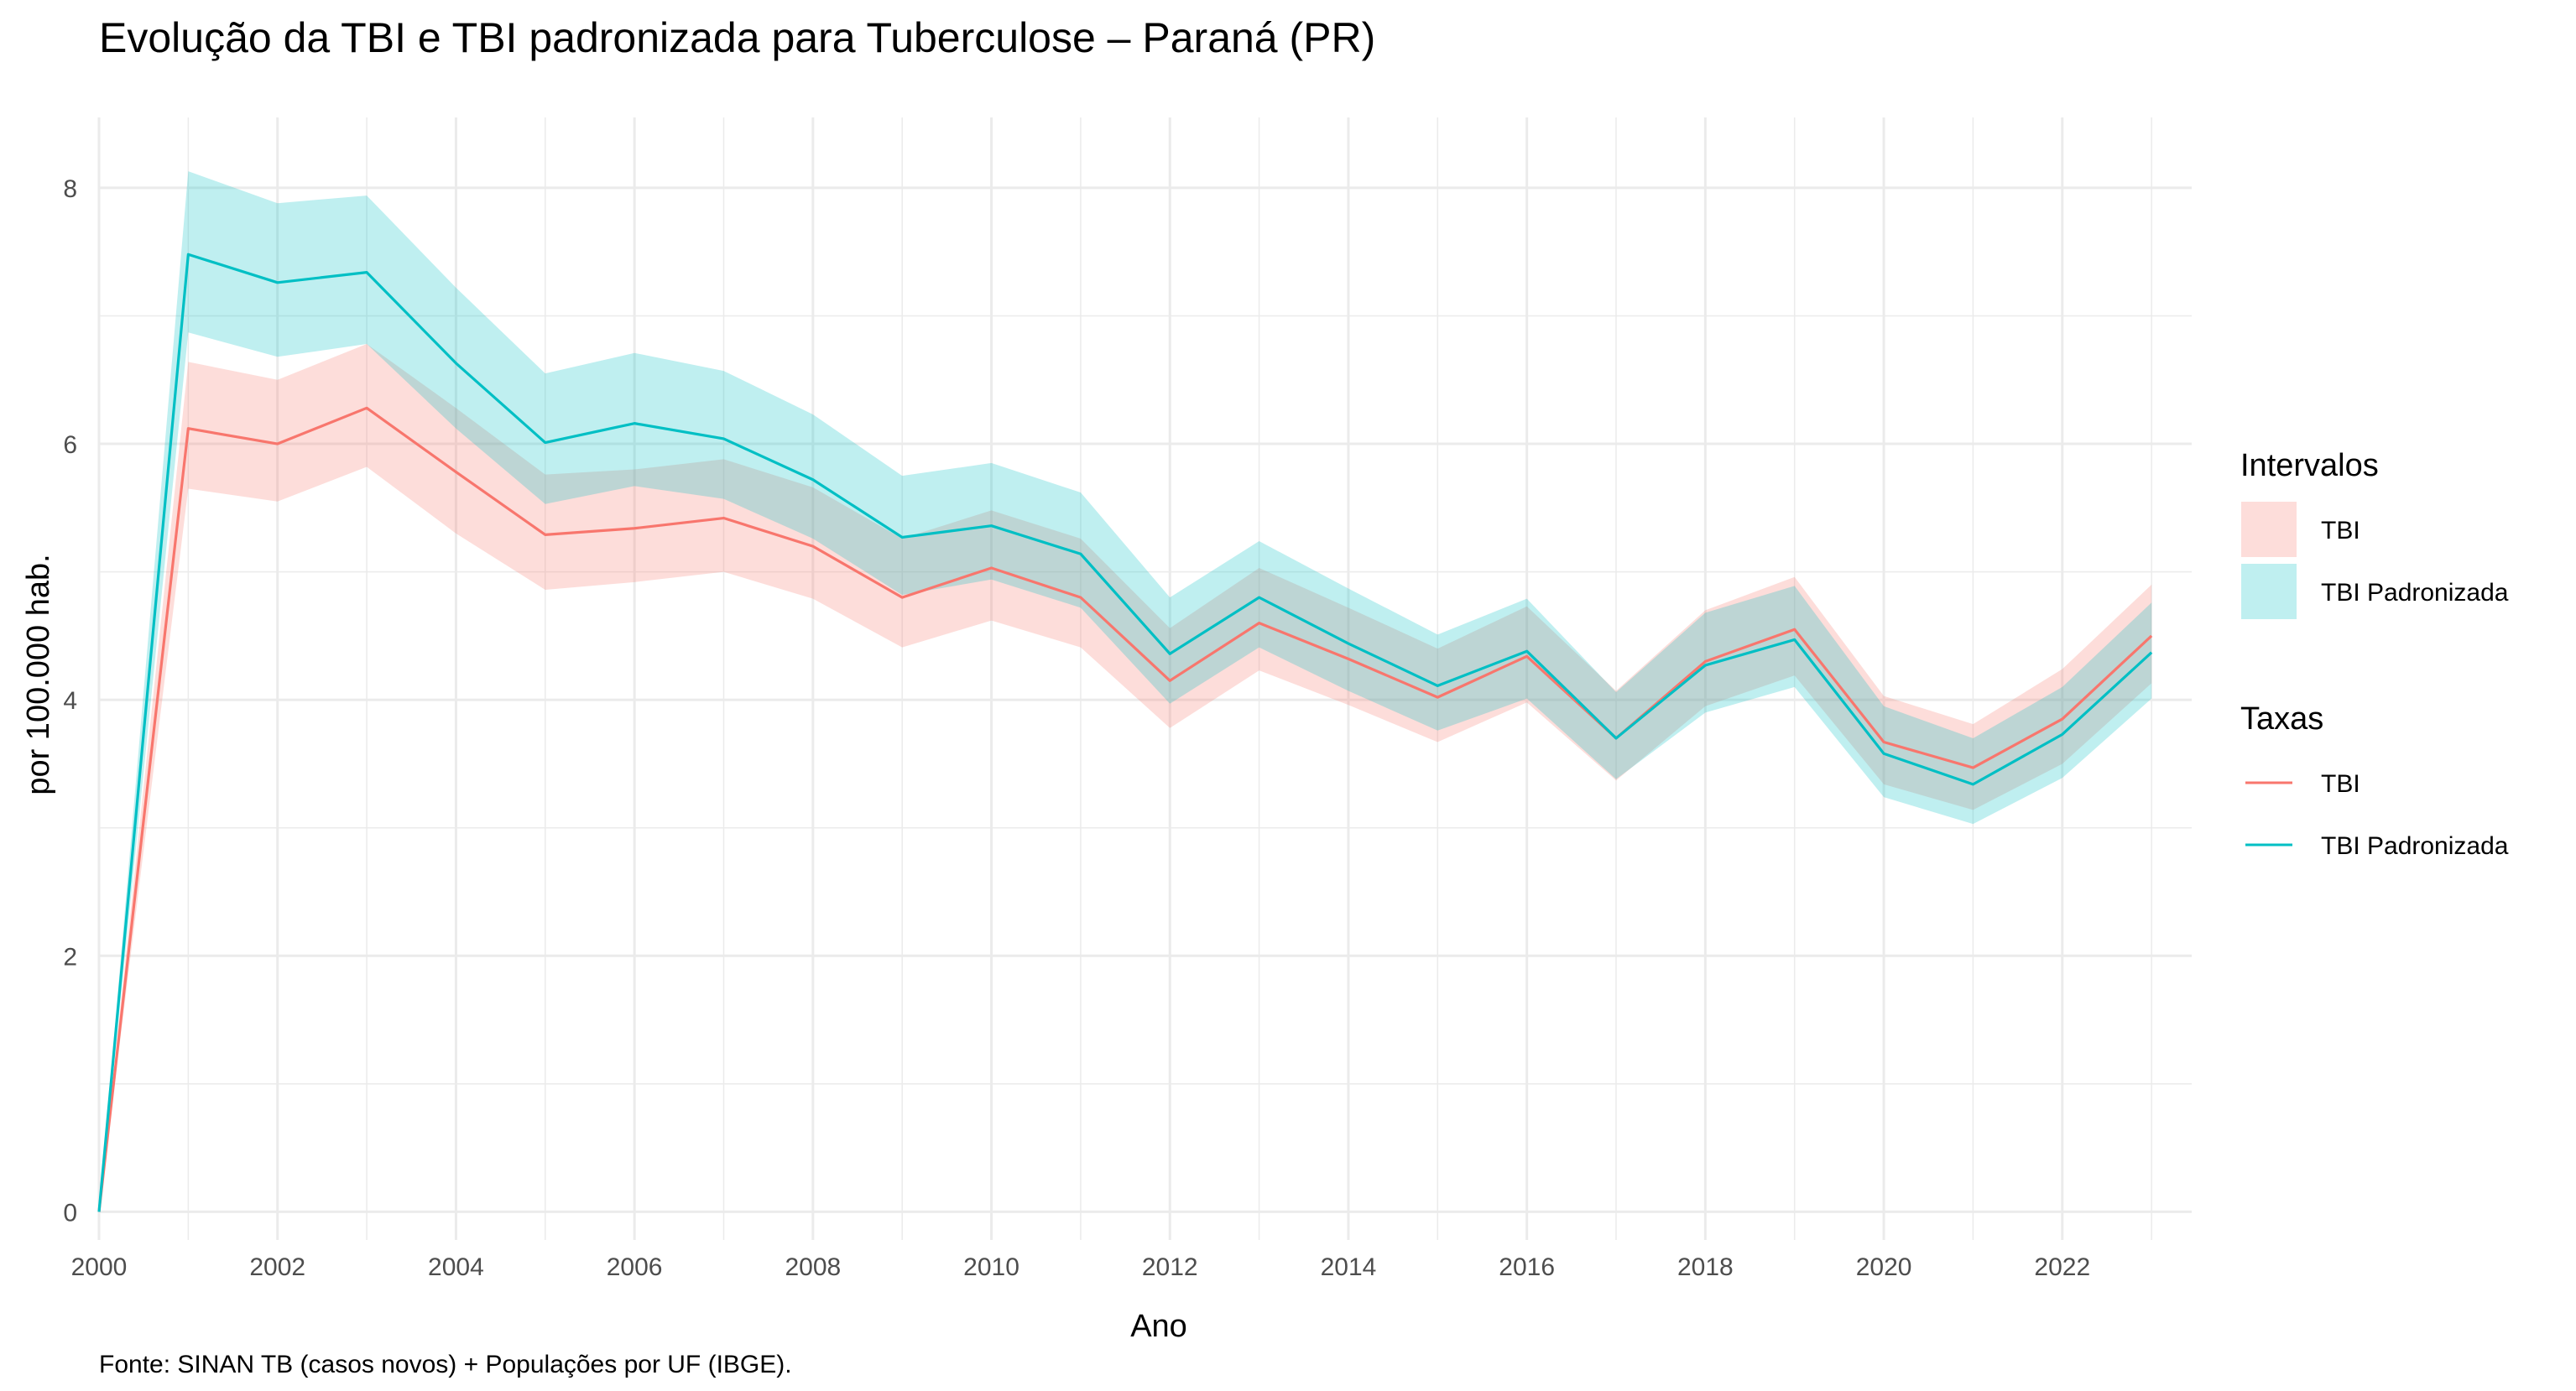 The height and width of the screenshot is (1391, 2576). What do you see at coordinates (1705, 1267) in the screenshot?
I see `x-tick-label: 2018` at bounding box center [1705, 1267].